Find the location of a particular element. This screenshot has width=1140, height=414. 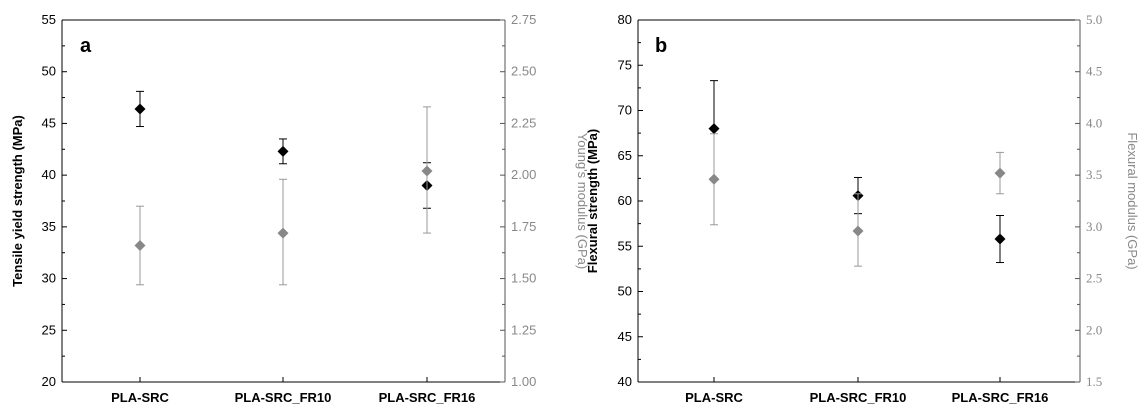

right-tick-label: 1.00 is located at coordinates (523, 381).